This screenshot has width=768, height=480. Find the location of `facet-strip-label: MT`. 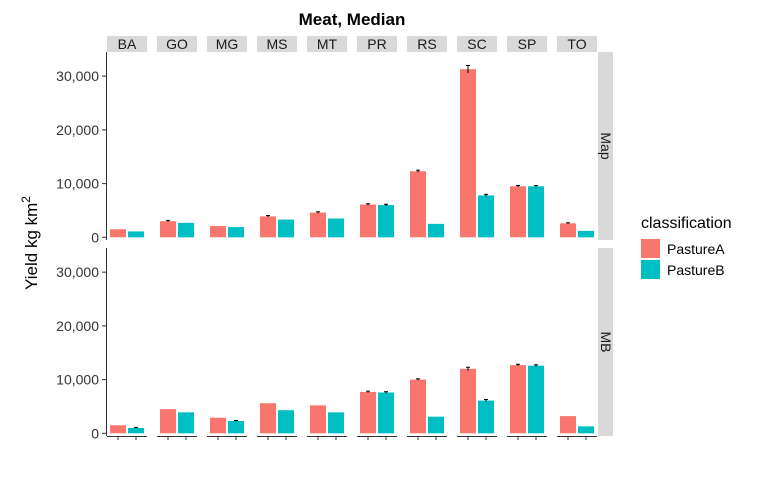

facet-strip-label: MT is located at coordinates (327, 44).